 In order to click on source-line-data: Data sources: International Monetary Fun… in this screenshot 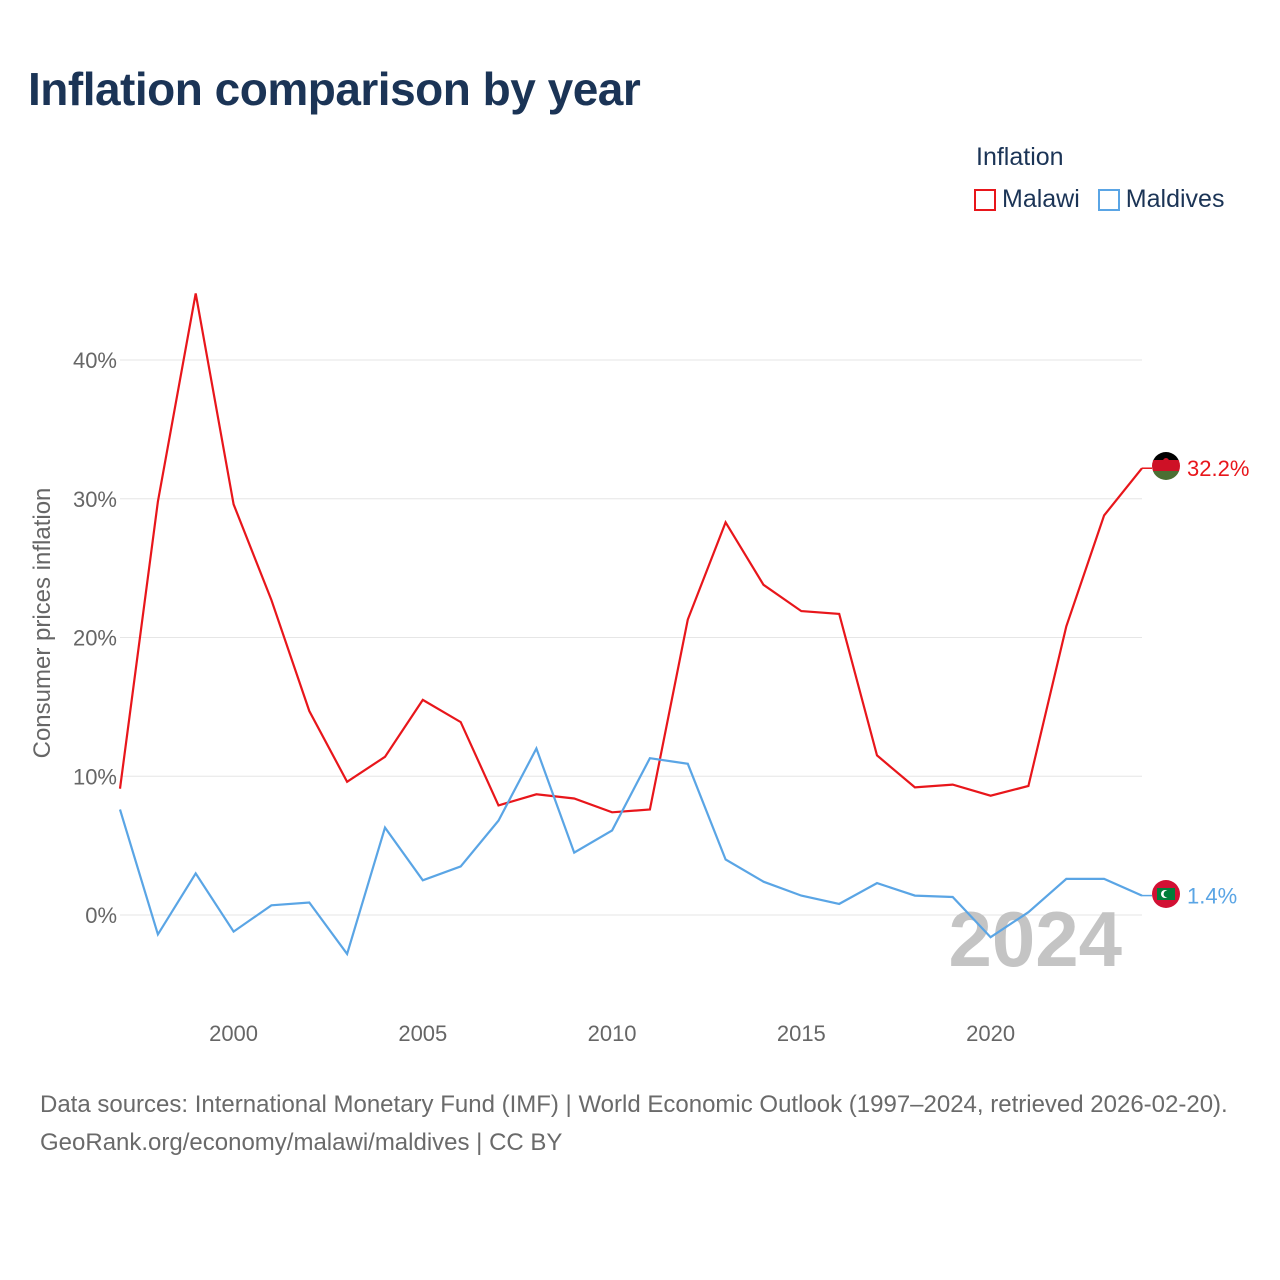, I will do `click(634, 1104)`.